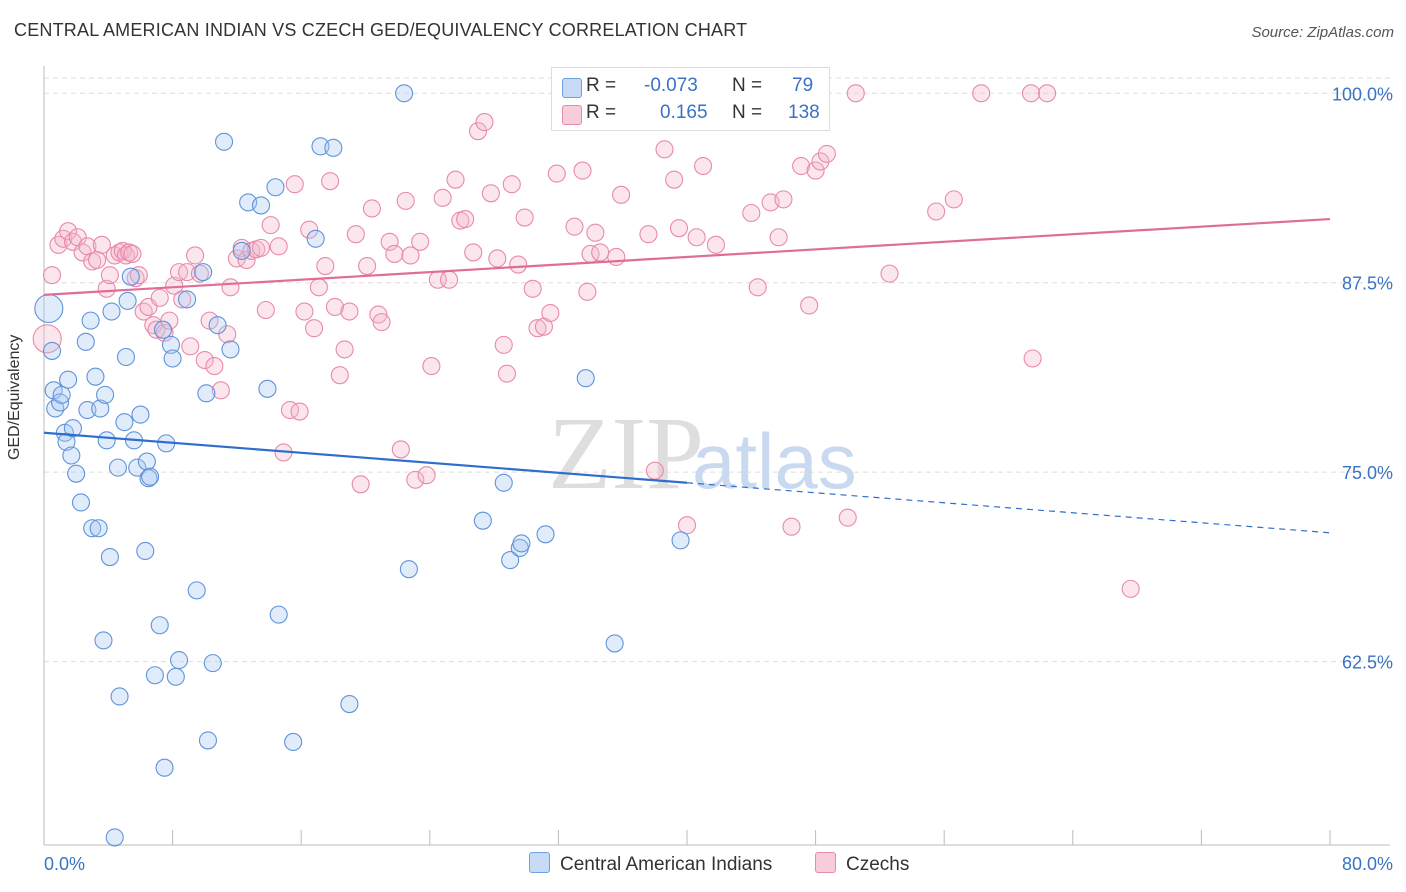  Describe the element at coordinates (690, 99) in the screenshot. I see `correlation-legend: R = -0.073 N = 79 R = 0.165 N = 138` at that location.